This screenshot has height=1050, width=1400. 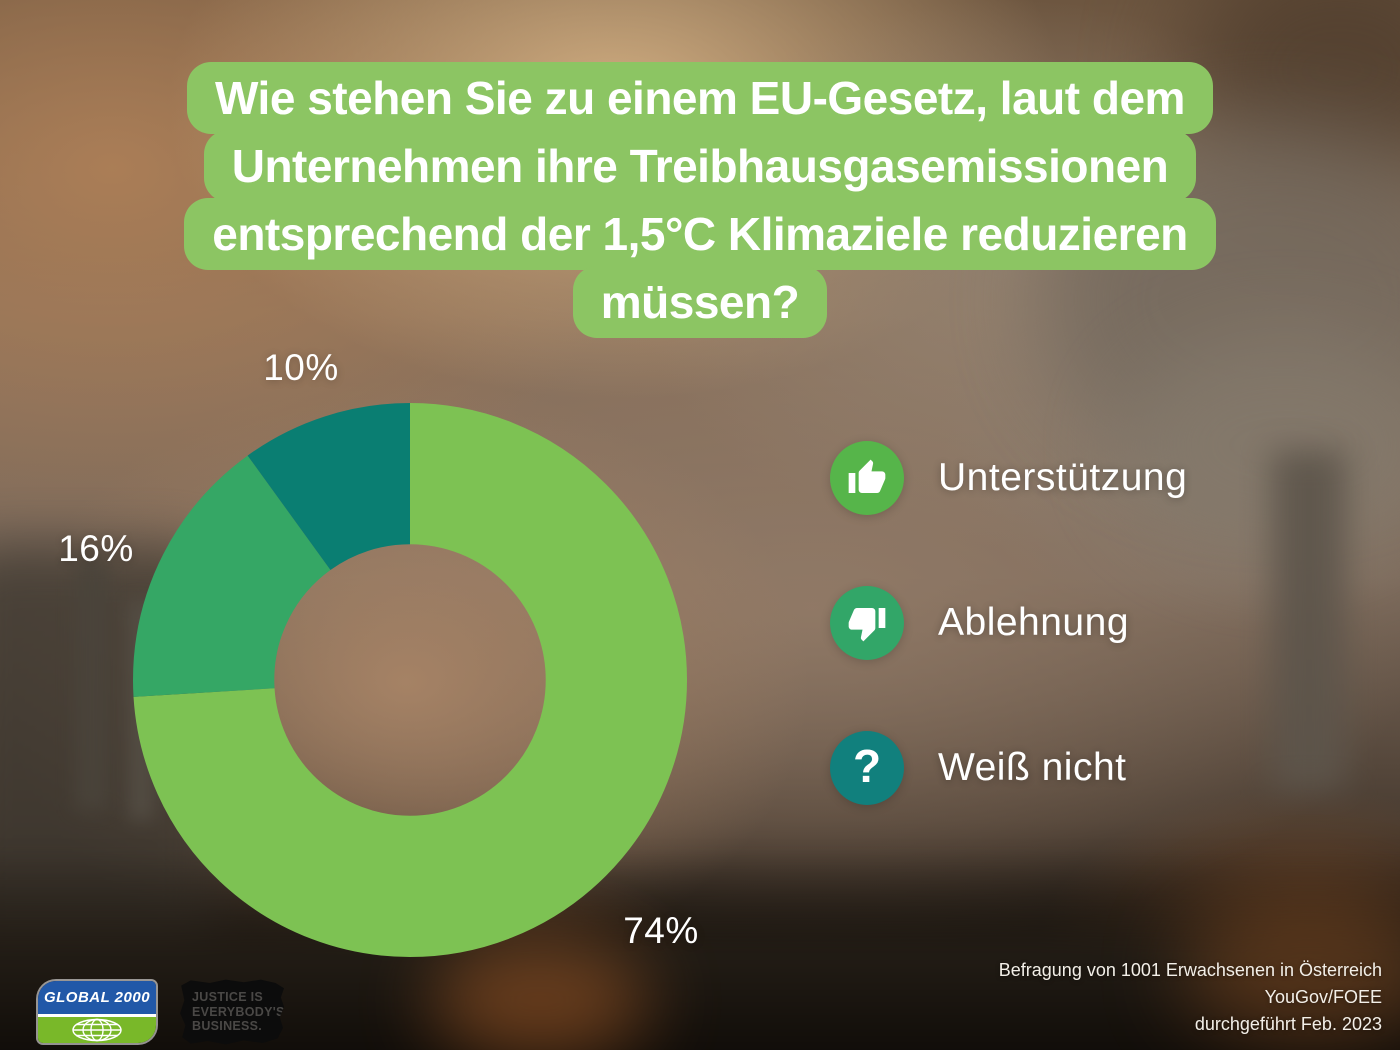 I want to click on background-smokestack-right, so click(x=1309, y=620).